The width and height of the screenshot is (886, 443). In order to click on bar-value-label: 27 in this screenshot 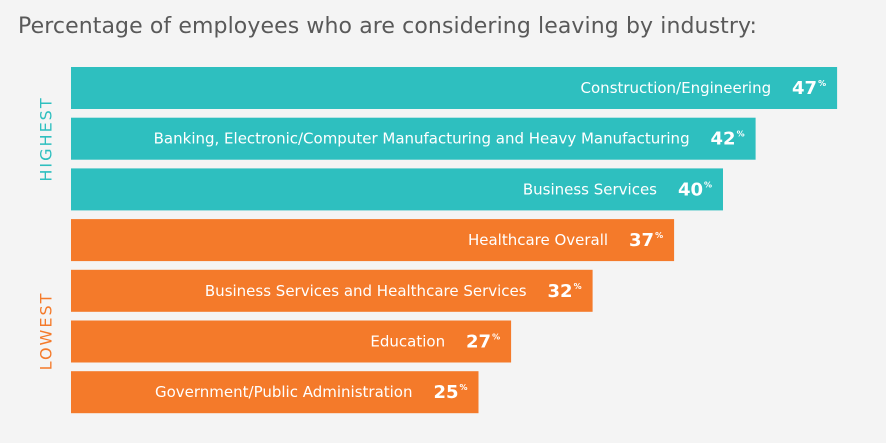, I will do `click(478, 342)`.